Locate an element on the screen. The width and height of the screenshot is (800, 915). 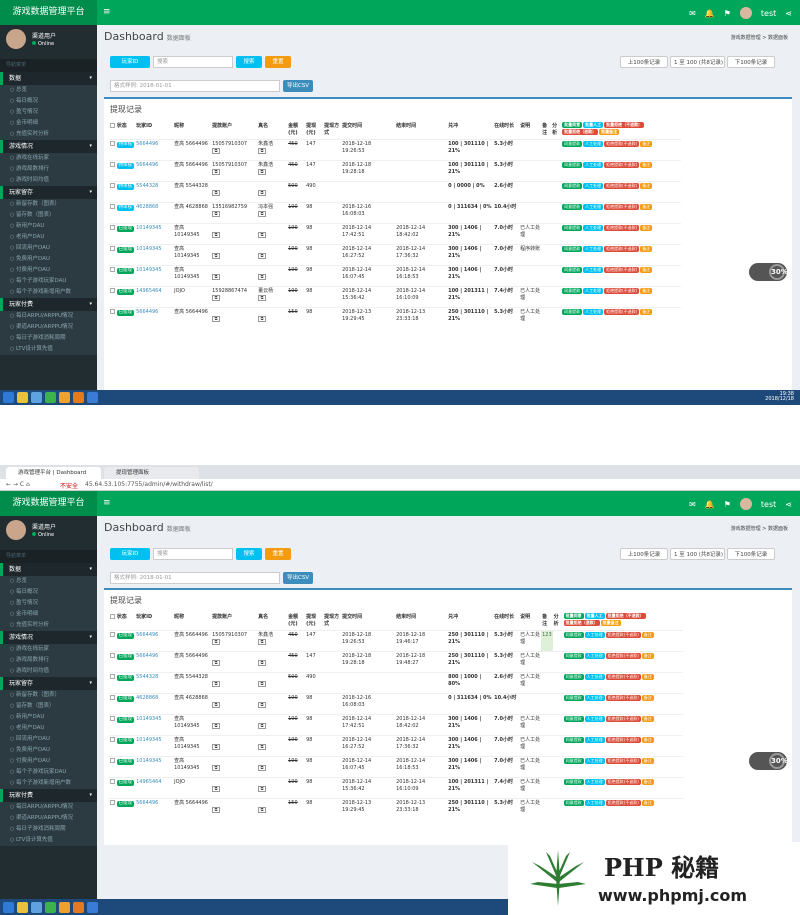
sidebar-item: 留存数（图表） is located at coordinates (48, 706).